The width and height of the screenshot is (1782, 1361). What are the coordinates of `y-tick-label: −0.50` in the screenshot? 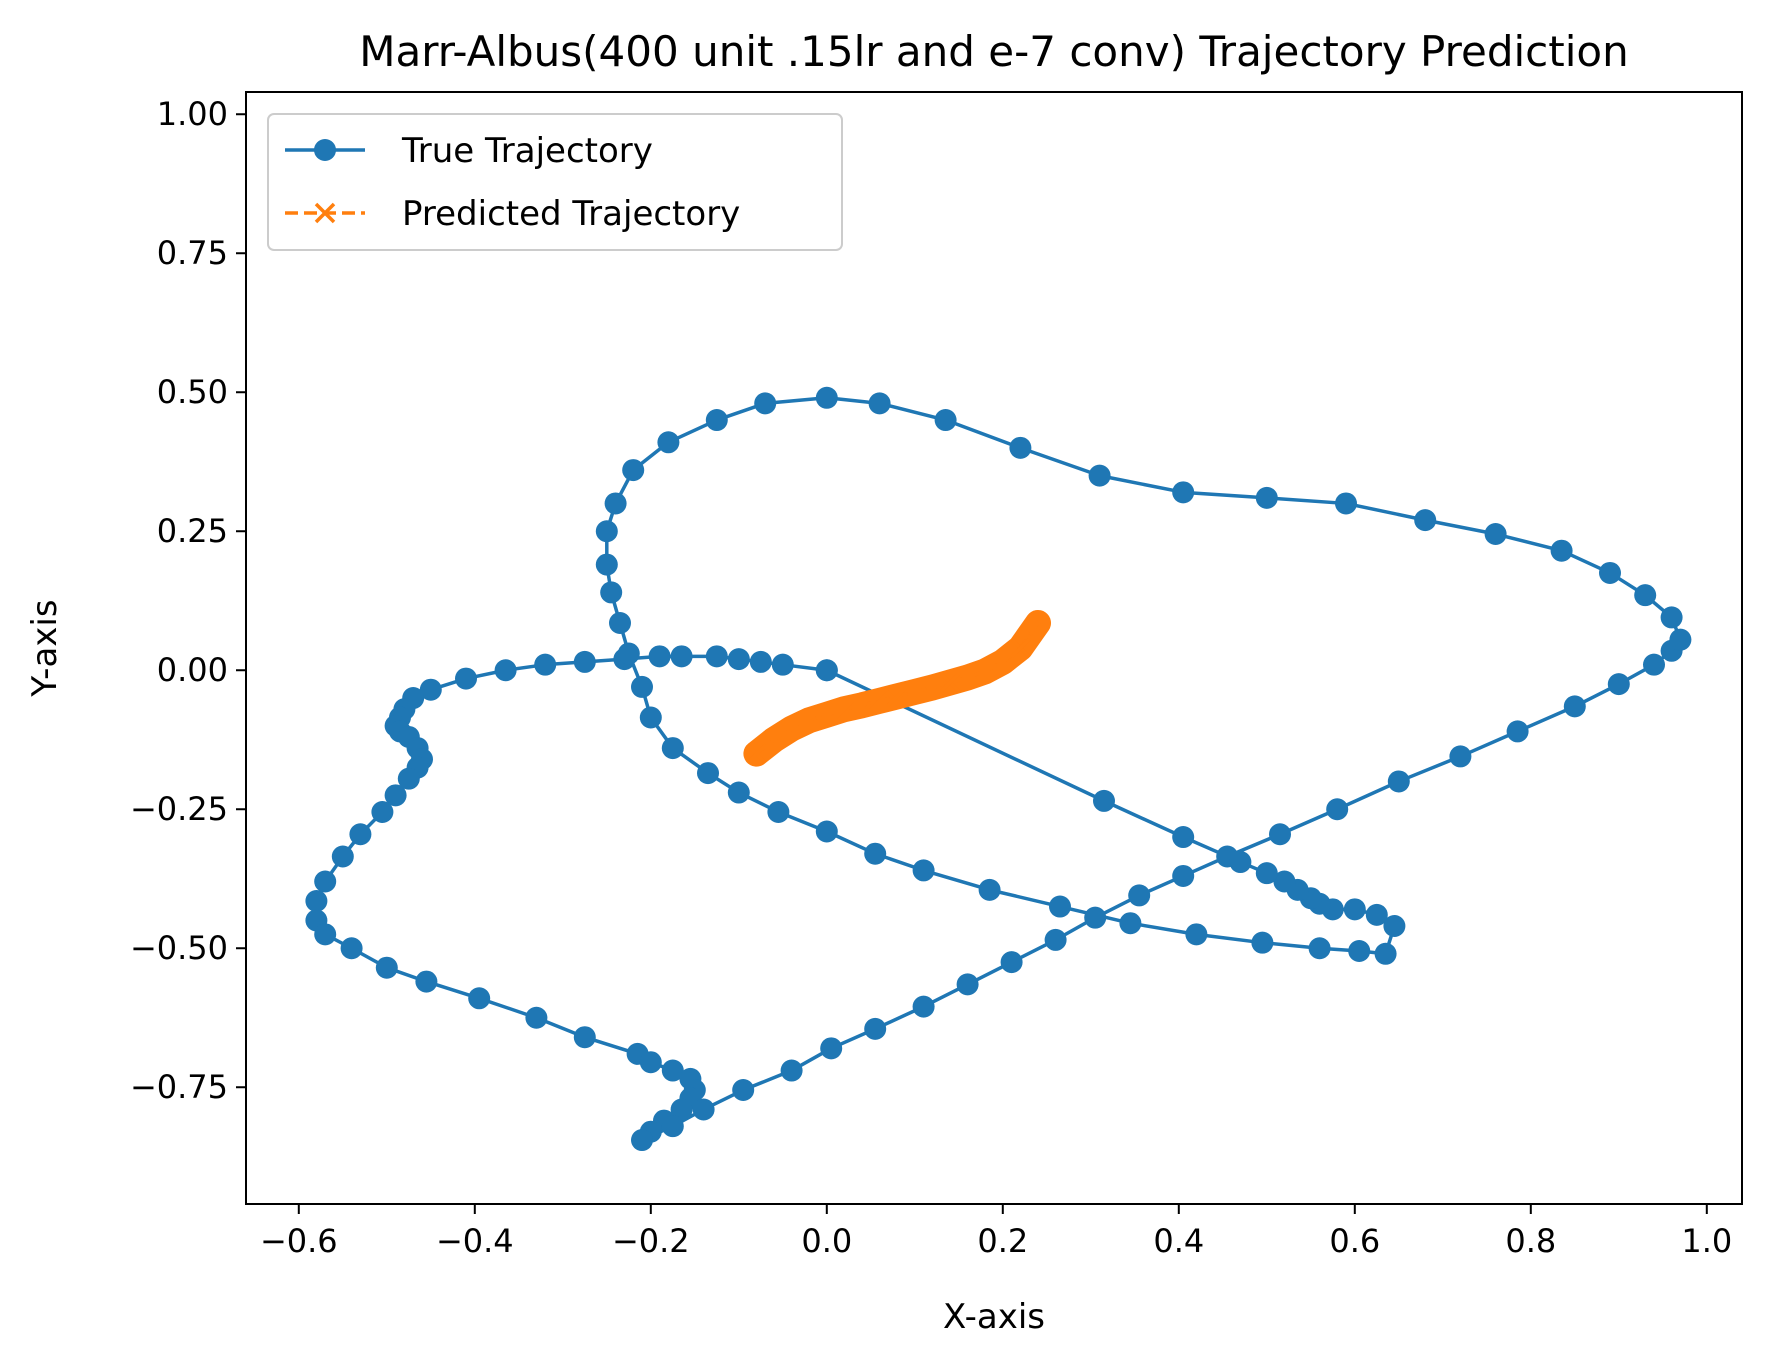 It's located at (179, 948).